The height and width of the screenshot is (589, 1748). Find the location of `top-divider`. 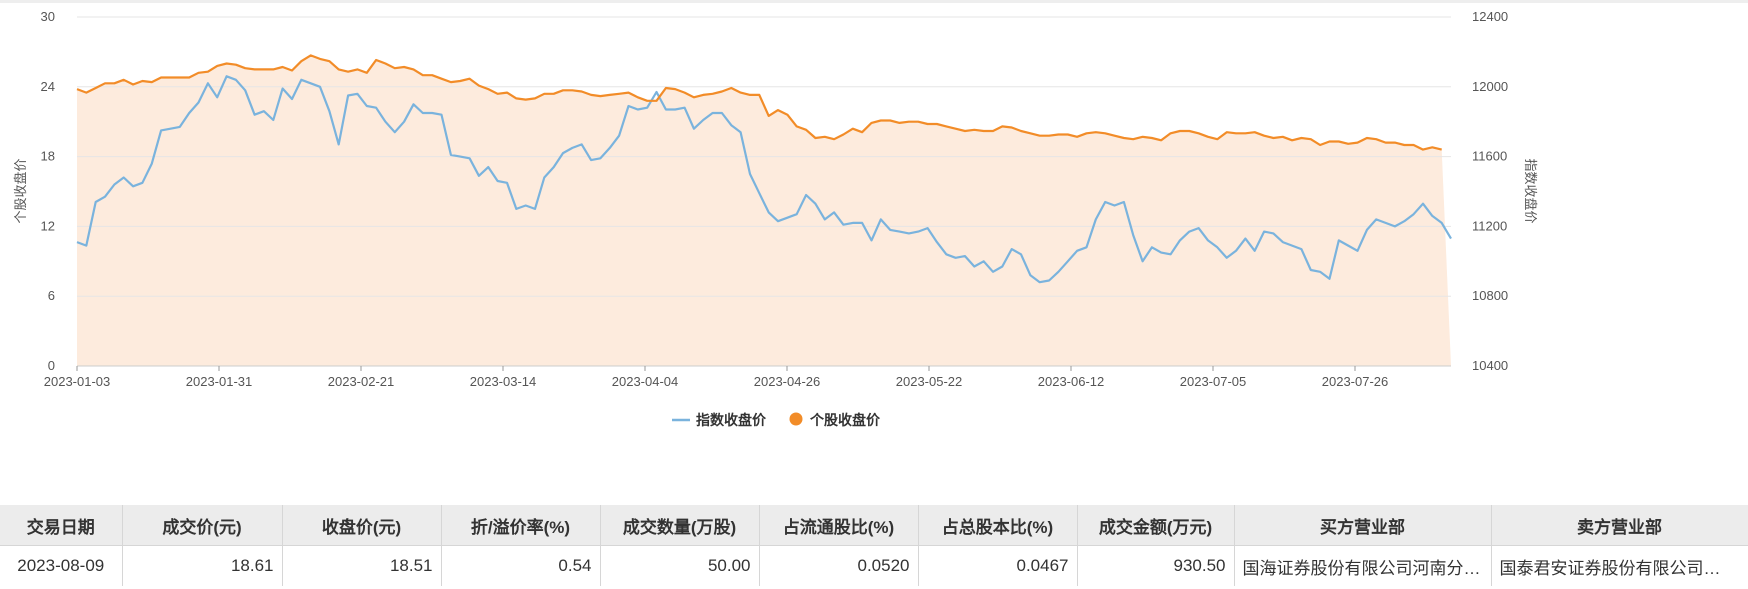

top-divider is located at coordinates (874, 1).